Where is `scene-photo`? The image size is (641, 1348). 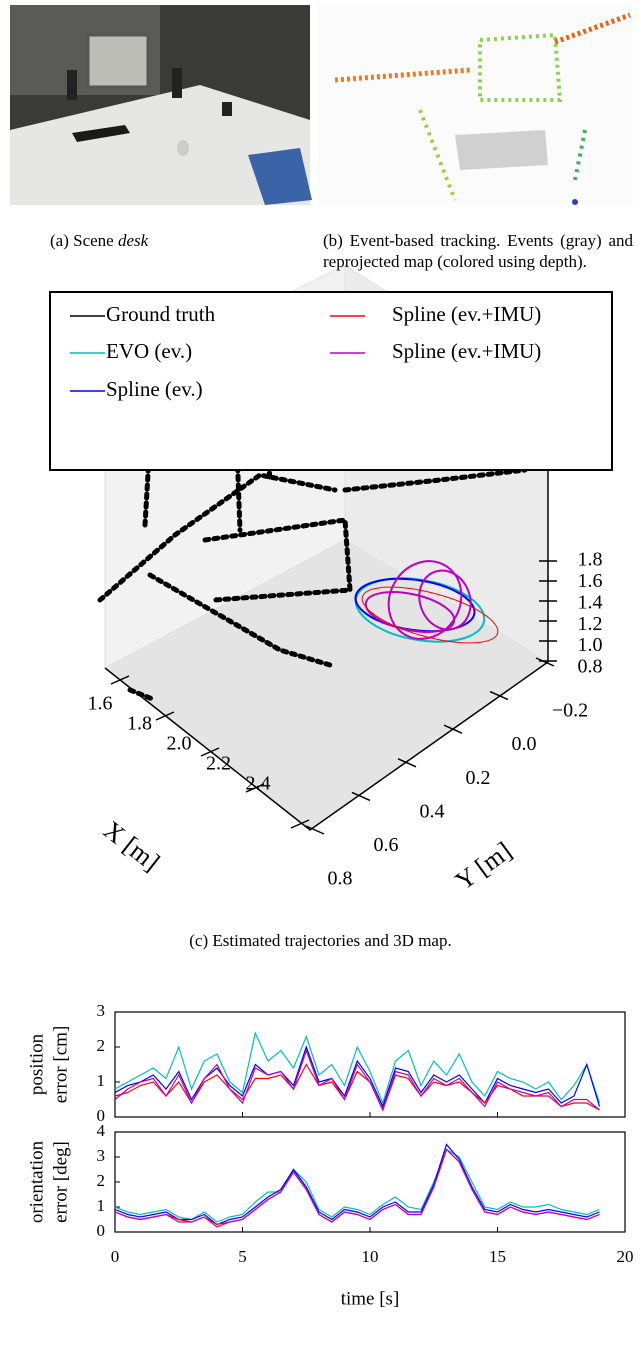 scene-photo is located at coordinates (161, 105).